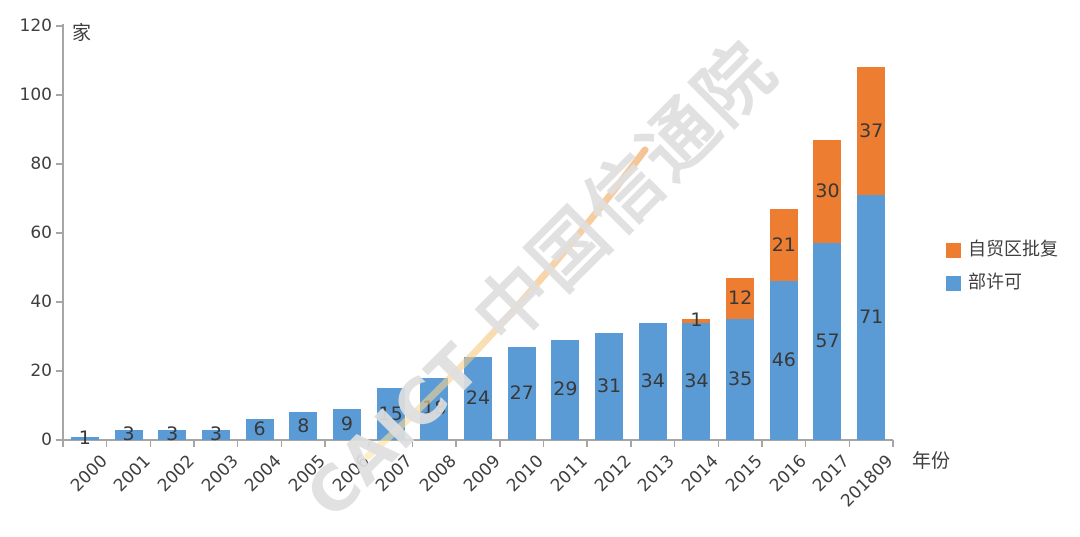  I want to click on bar-value-label: 35, so click(740, 379).